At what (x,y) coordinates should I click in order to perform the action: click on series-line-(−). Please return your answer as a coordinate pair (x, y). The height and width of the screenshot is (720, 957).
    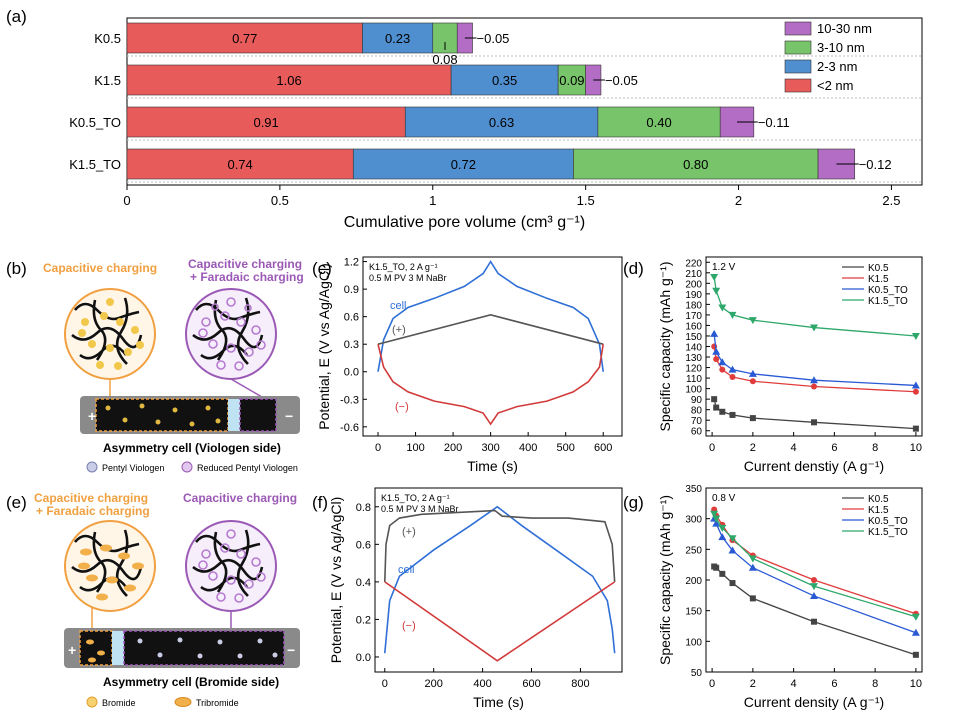
    Looking at the image, I should click on (500, 621).